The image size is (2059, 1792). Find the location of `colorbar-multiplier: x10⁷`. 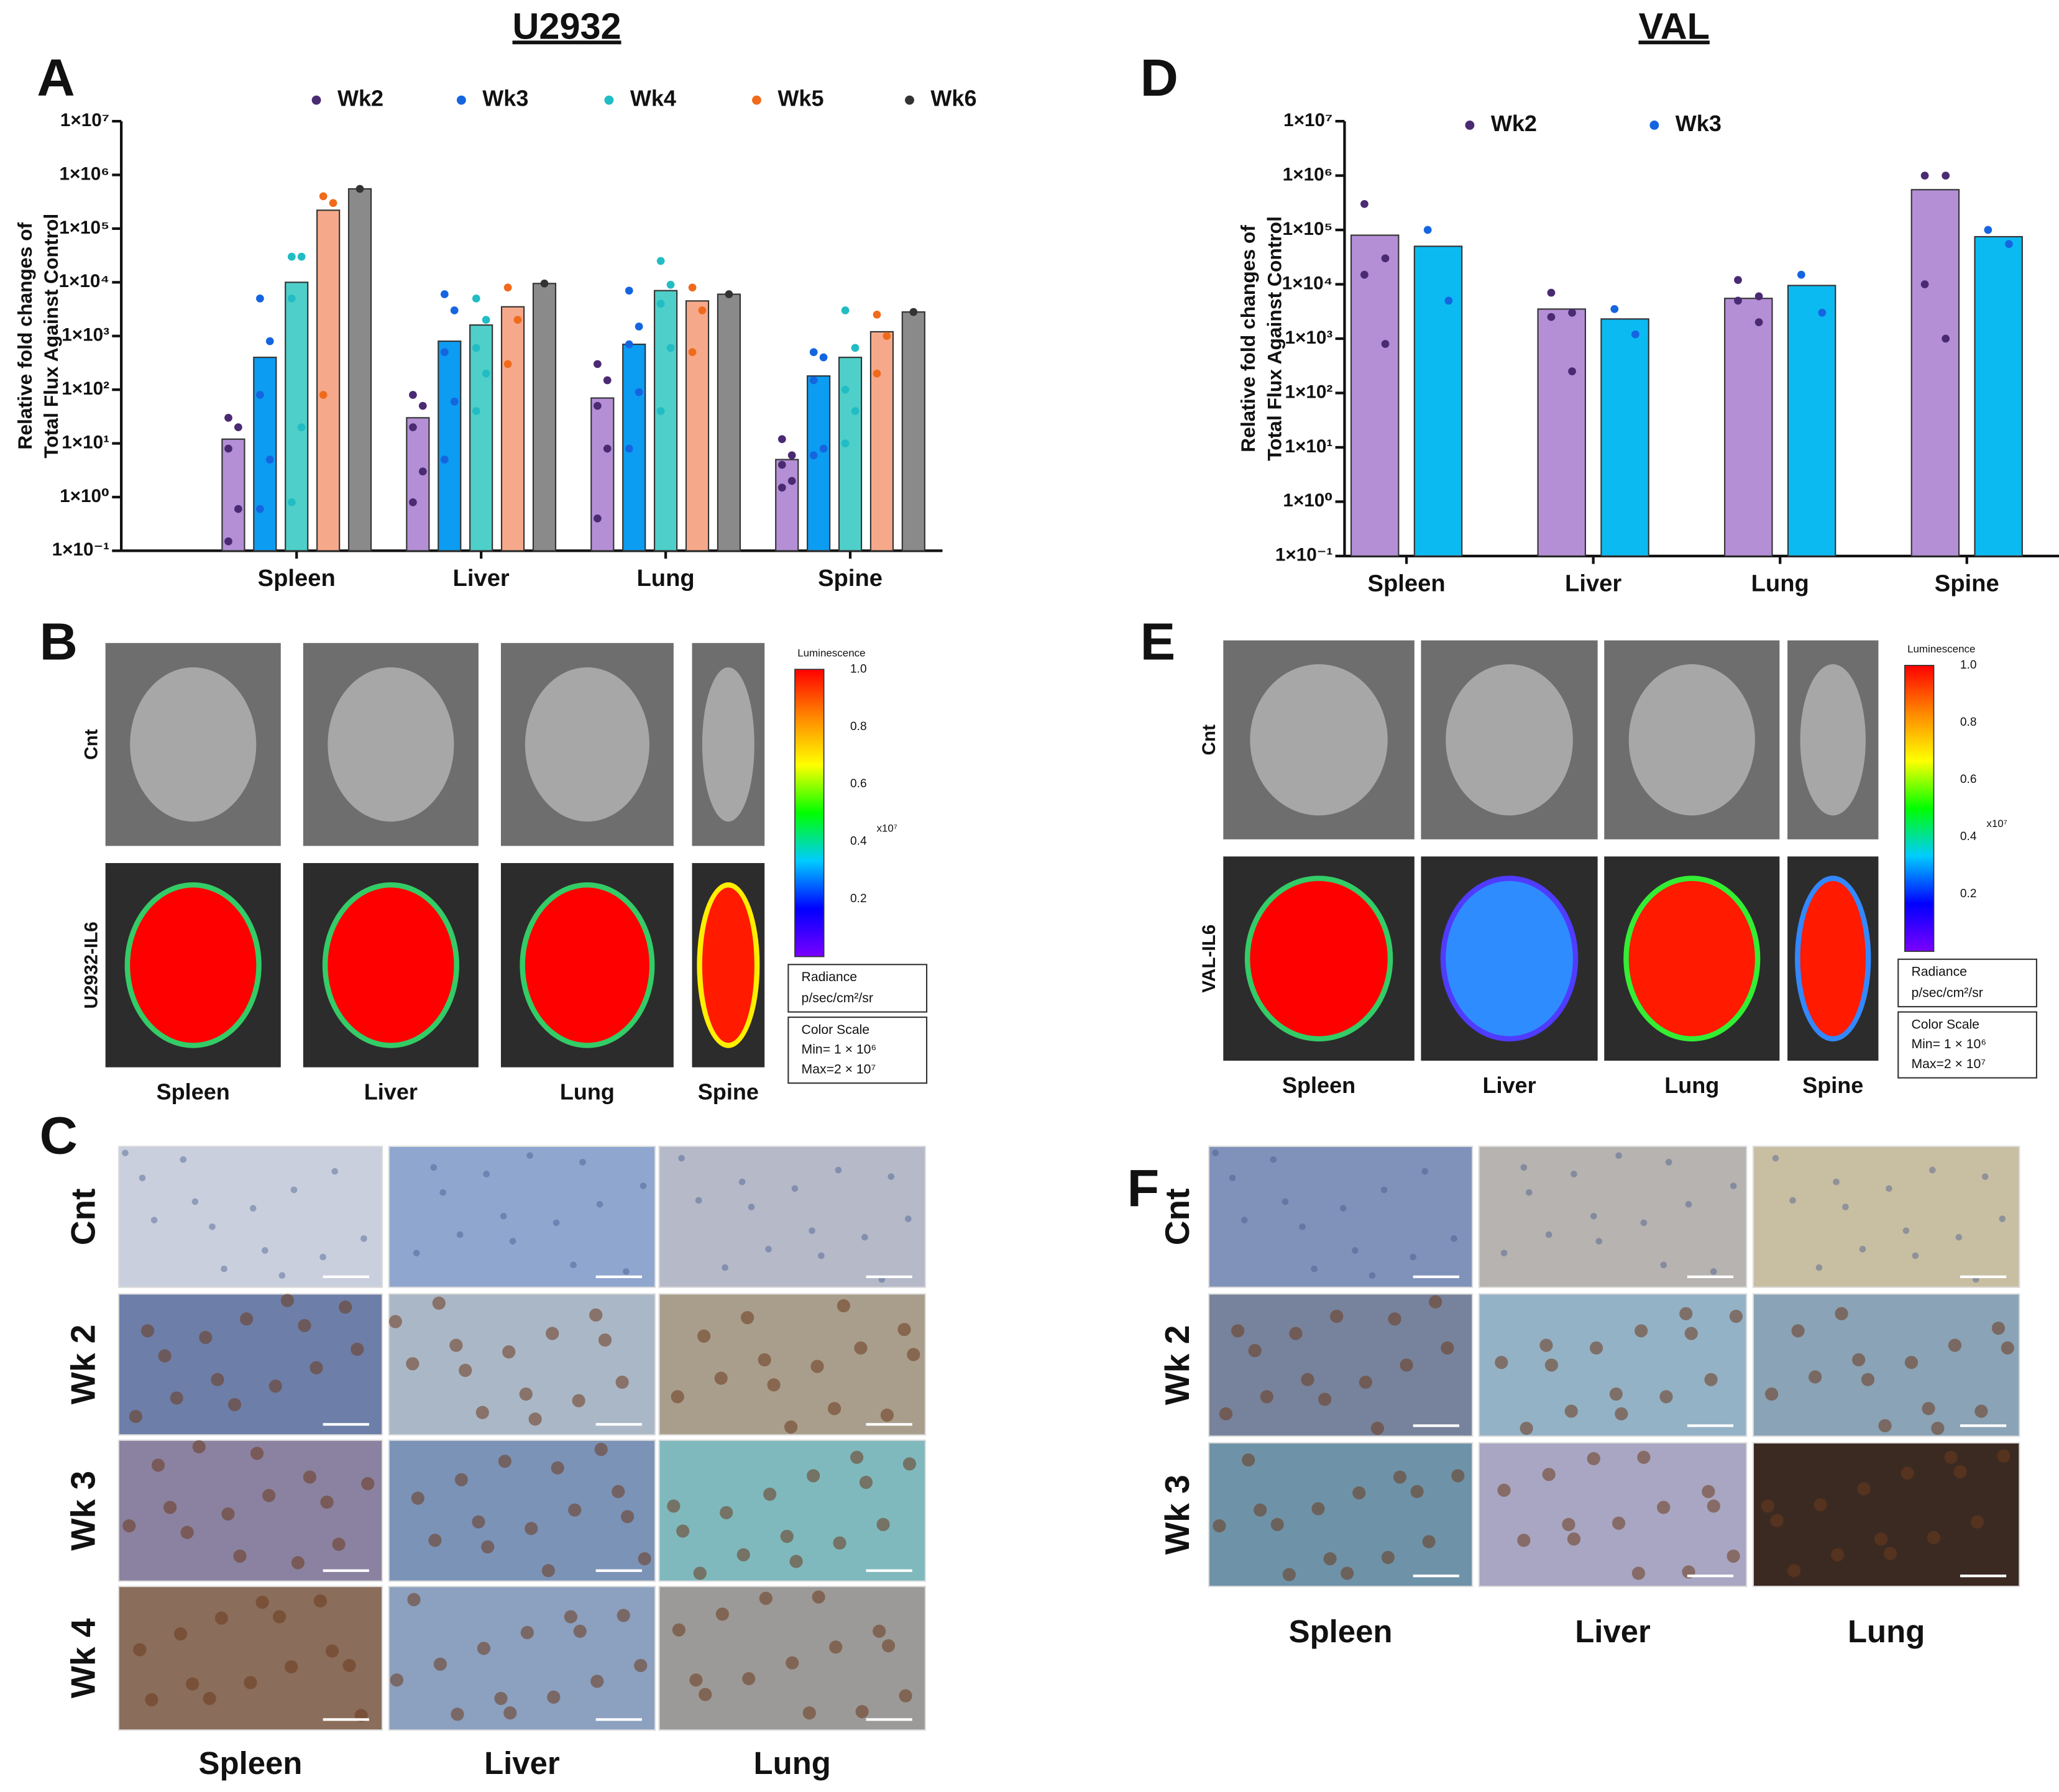

colorbar-multiplier: x10⁷ is located at coordinates (1996, 824).